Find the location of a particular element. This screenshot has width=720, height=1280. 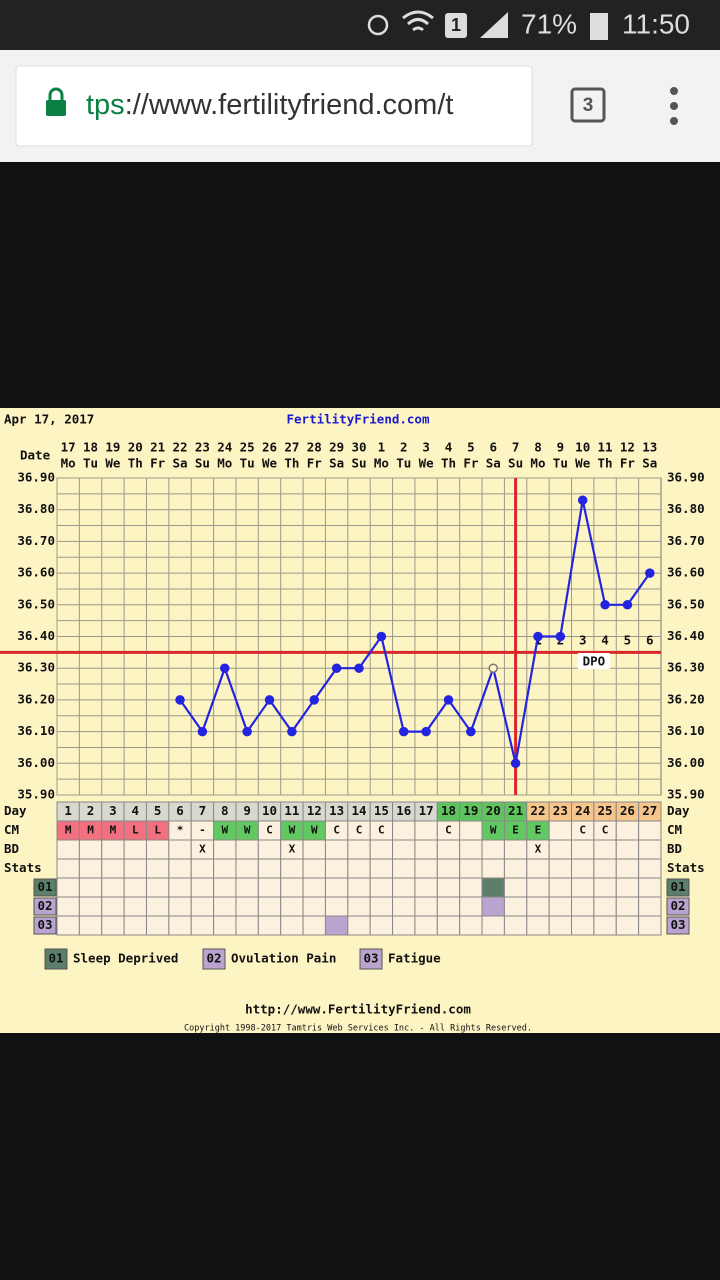

tab-switcher is located at coordinates (588, 105).